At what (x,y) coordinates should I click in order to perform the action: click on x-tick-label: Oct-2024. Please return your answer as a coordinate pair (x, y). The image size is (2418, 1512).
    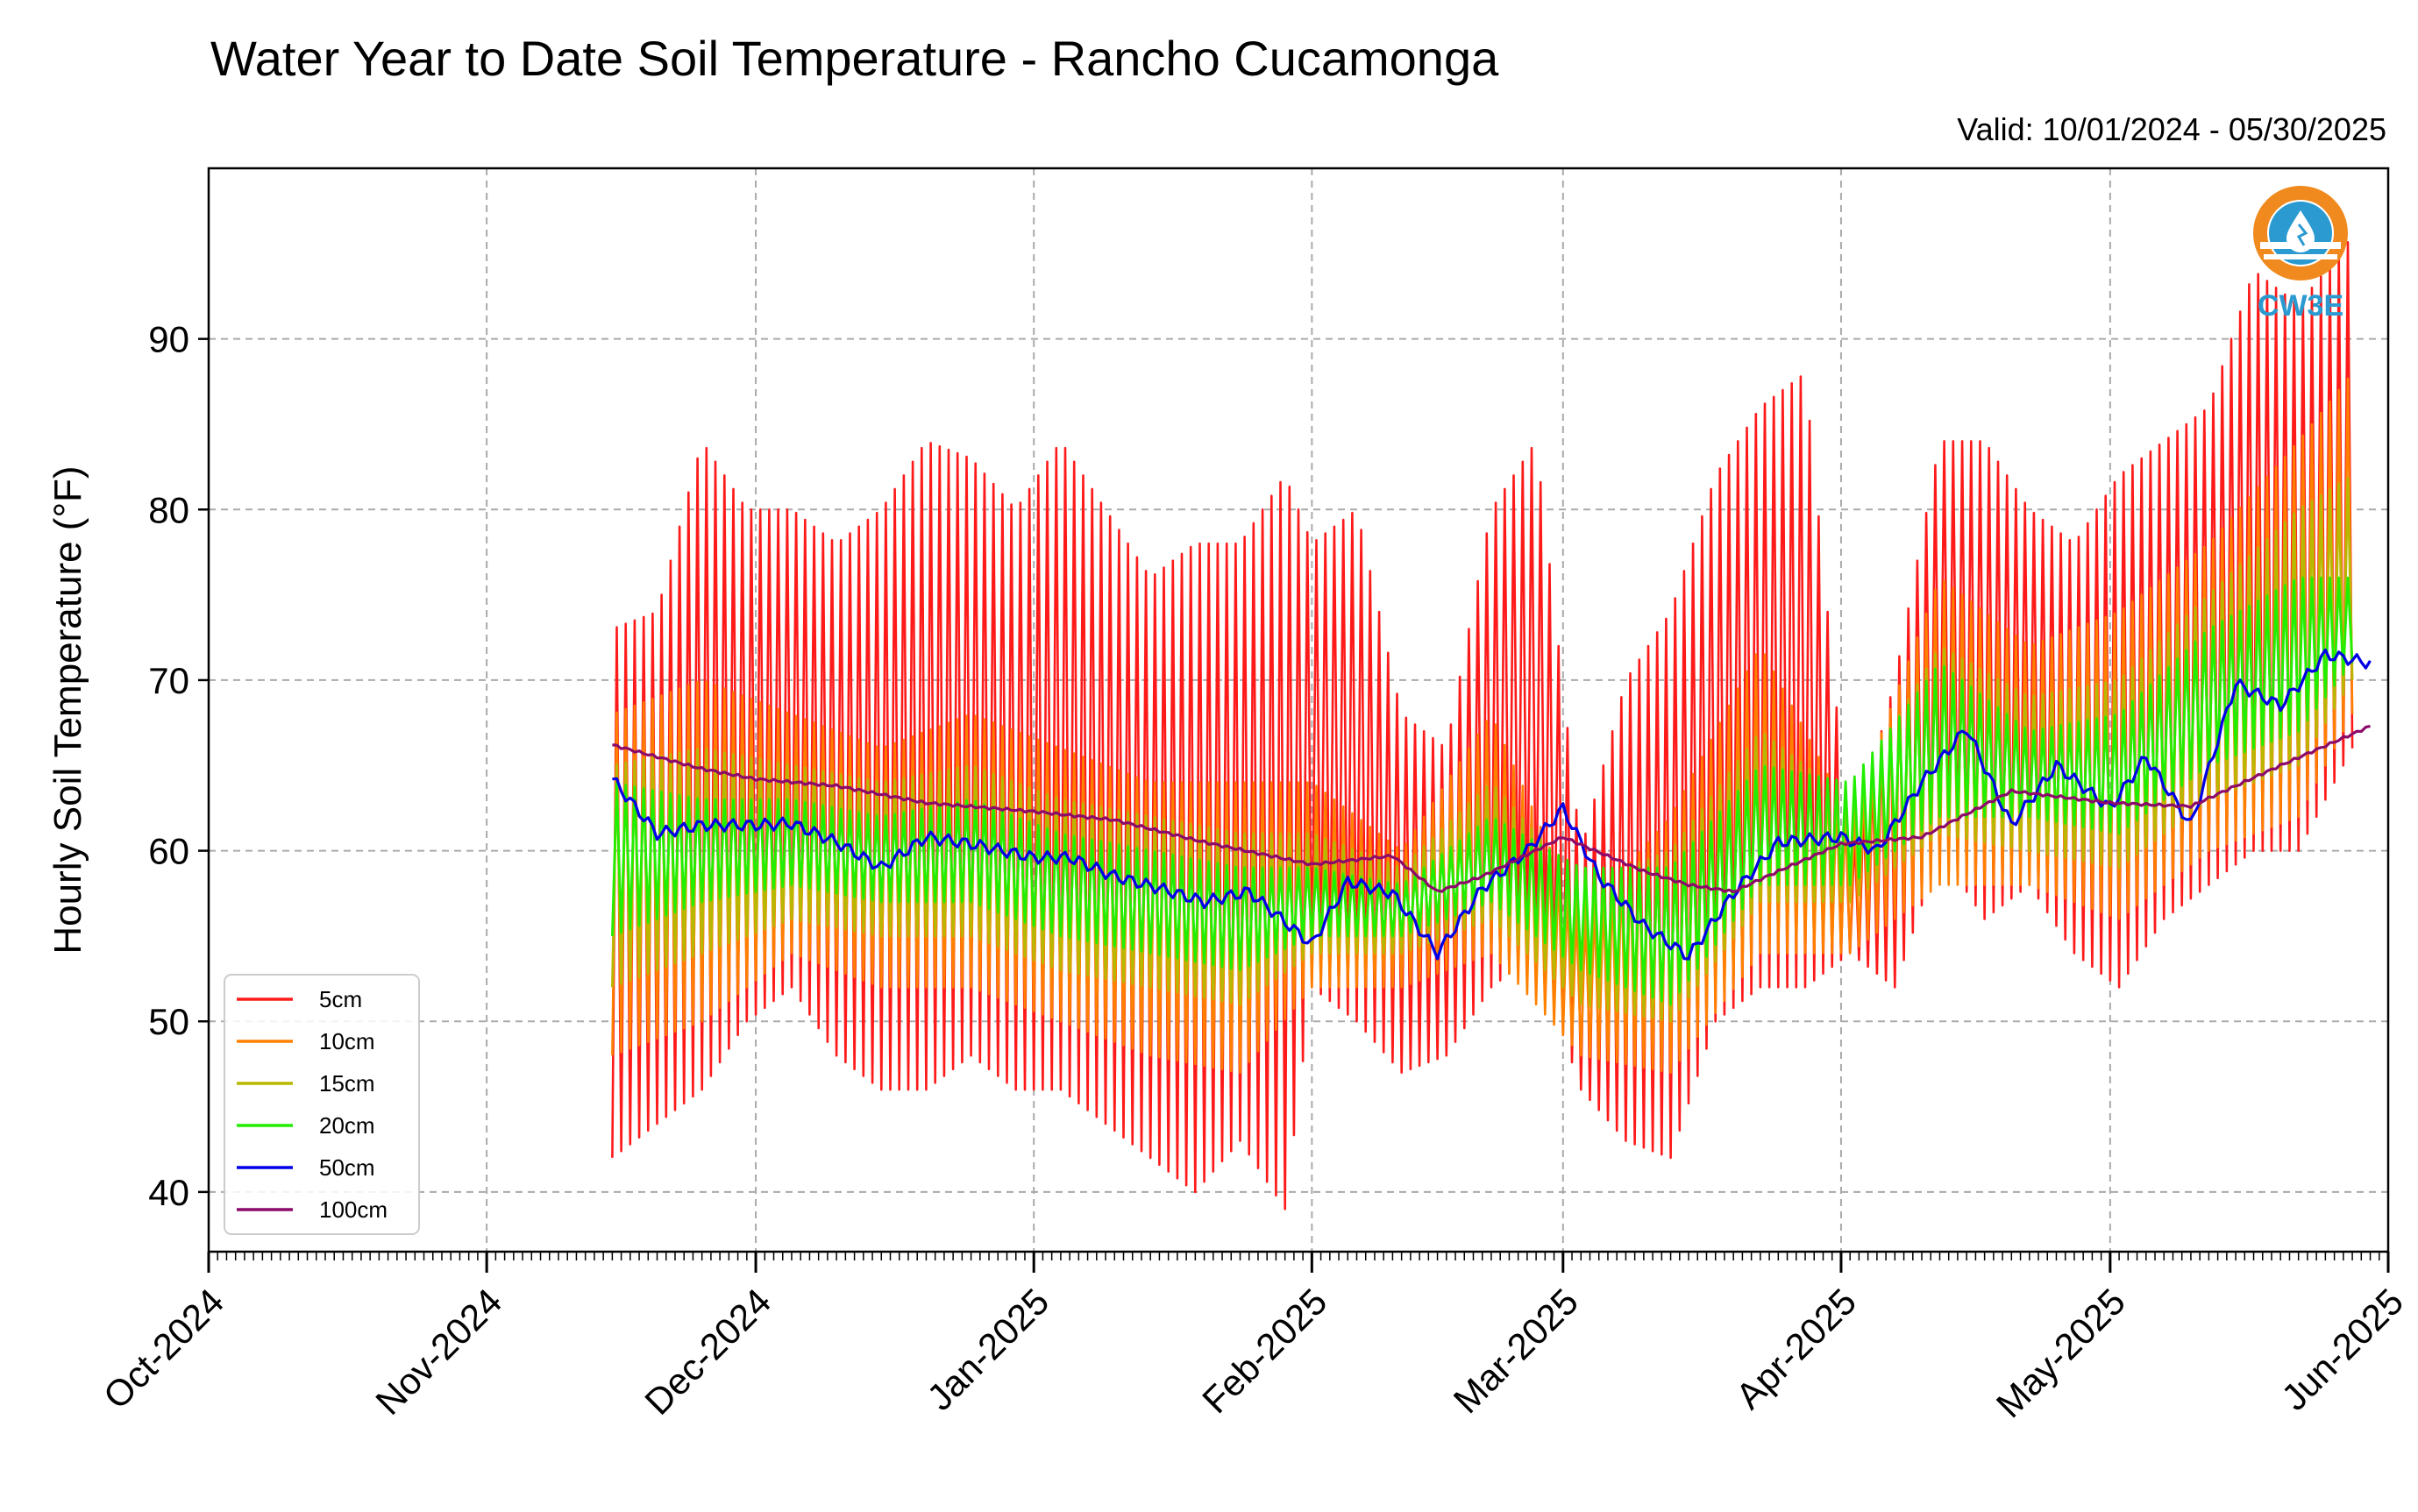
    Looking at the image, I should click on (163, 1348).